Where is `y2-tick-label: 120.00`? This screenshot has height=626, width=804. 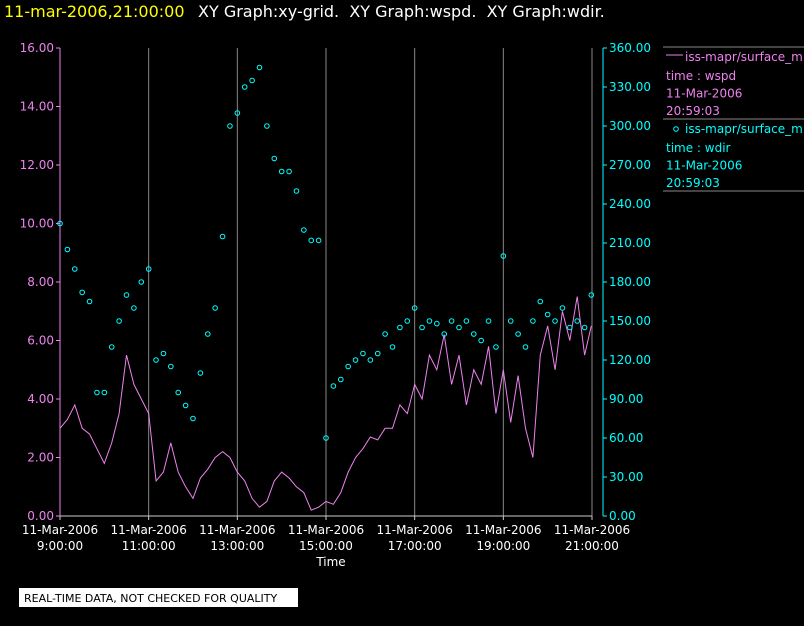
y2-tick-label: 120.00 is located at coordinates (630, 360).